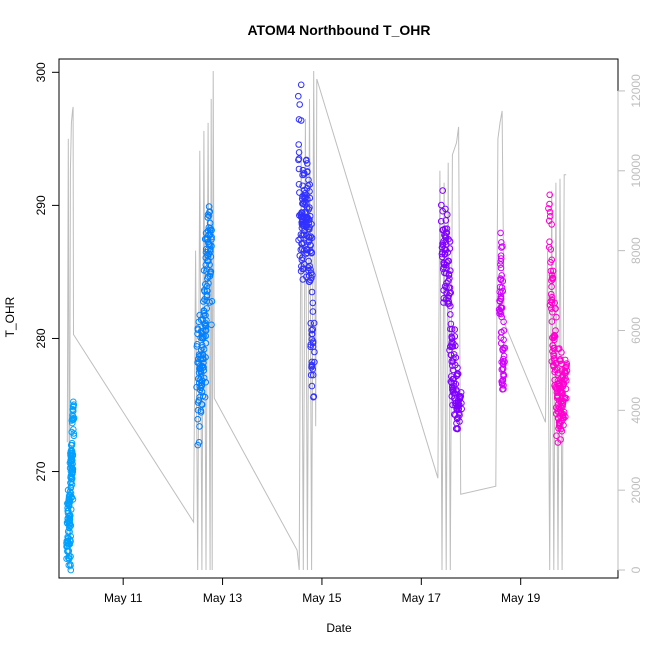 This screenshot has width=650, height=650. I want to click on x-tick-label: May 11, so click(123, 598).